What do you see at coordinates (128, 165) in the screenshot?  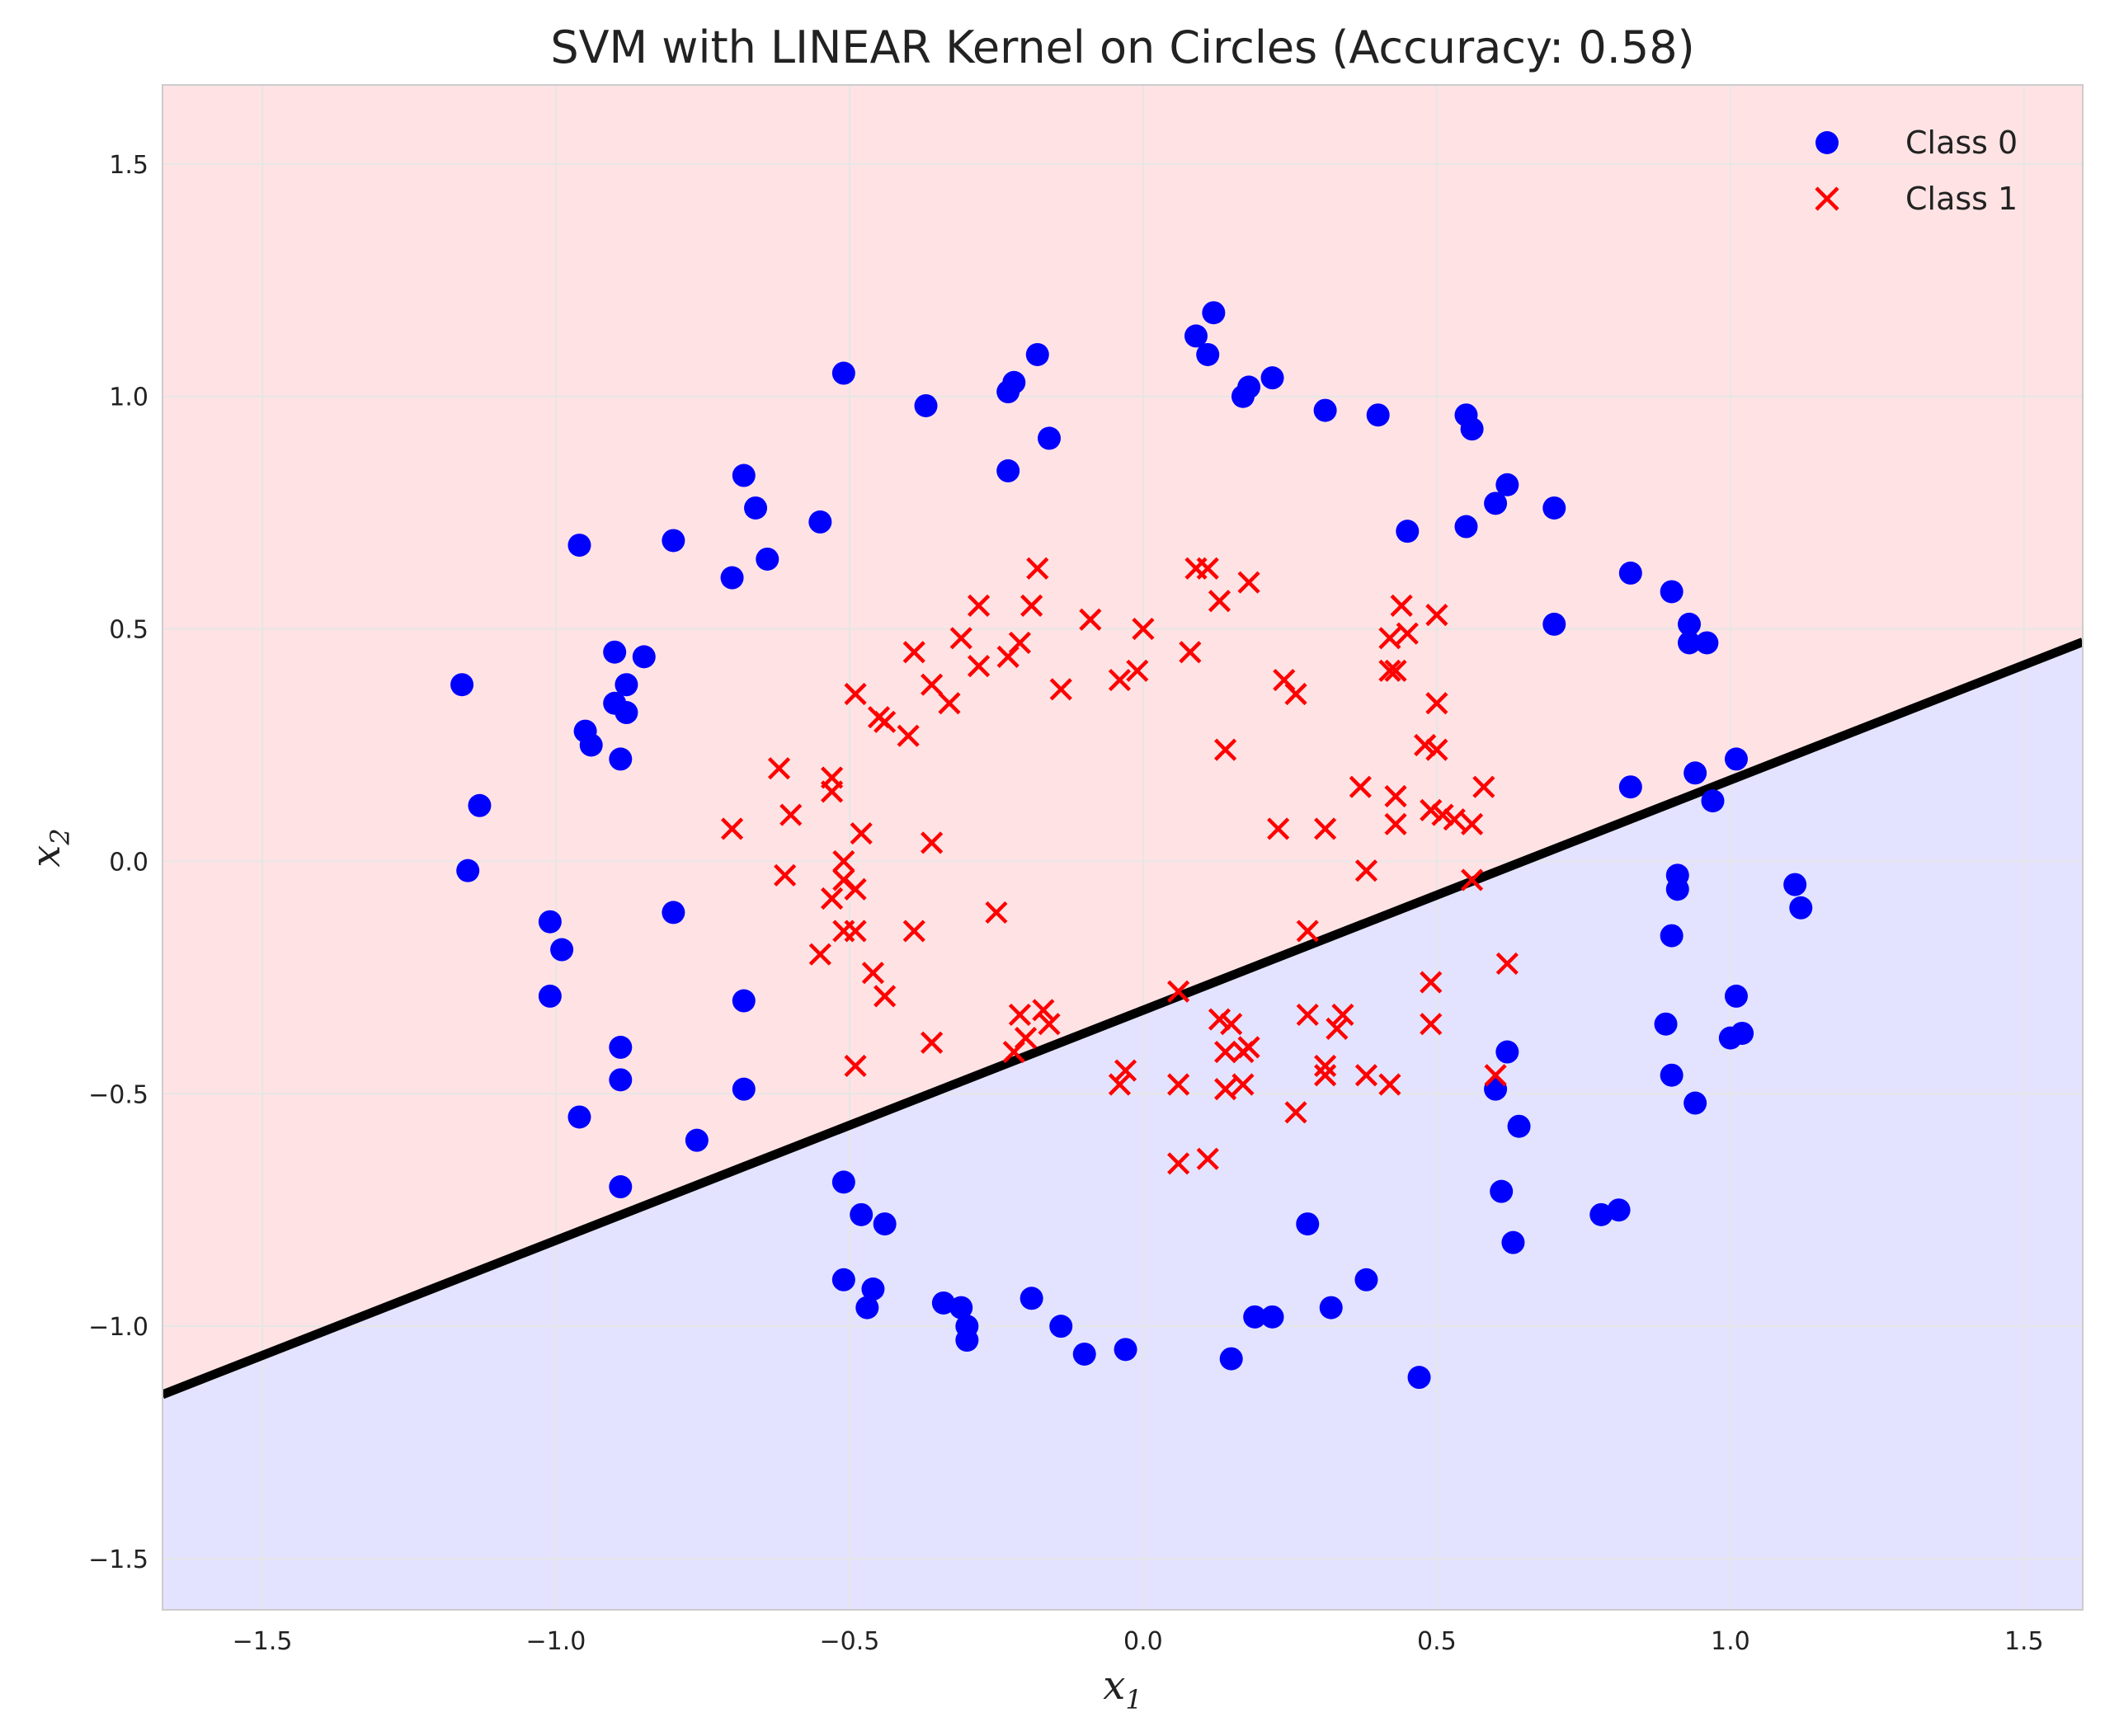 I see `y-tick-label: 1.5` at bounding box center [128, 165].